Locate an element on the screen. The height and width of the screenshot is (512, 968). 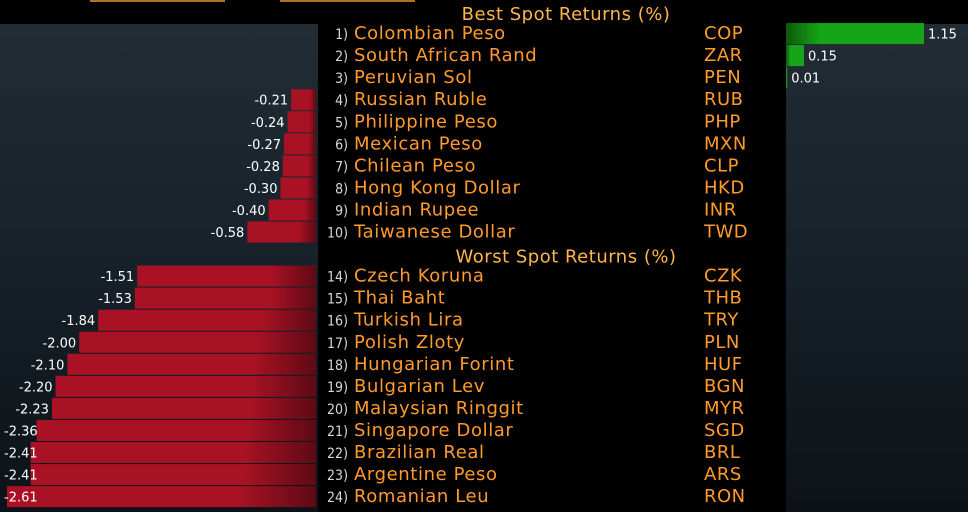
rank-label: 10) is located at coordinates (337, 234).